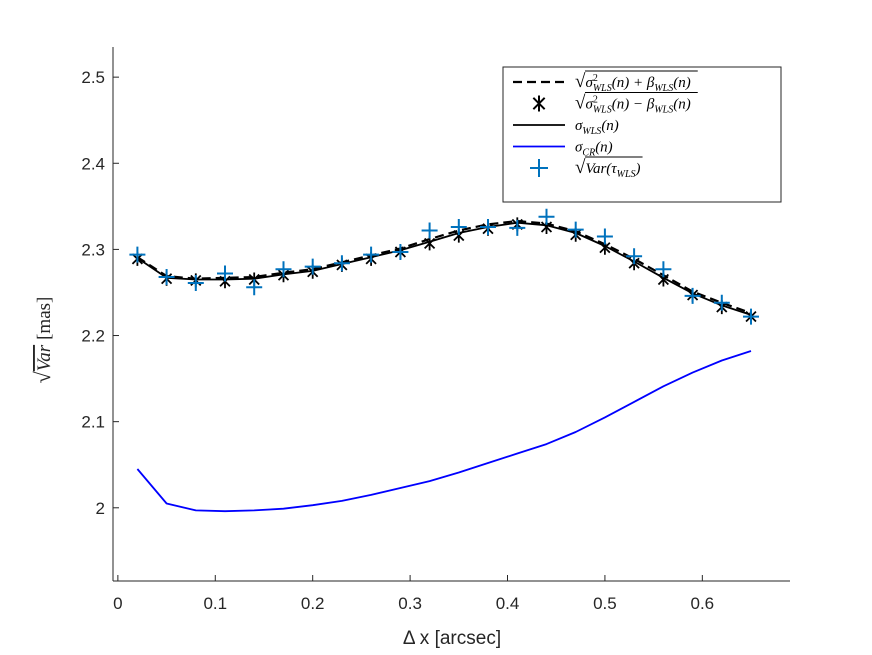 The image size is (872, 655). Describe the element at coordinates (93, 336) in the screenshot. I see `y-tick-label: 2.2` at that location.